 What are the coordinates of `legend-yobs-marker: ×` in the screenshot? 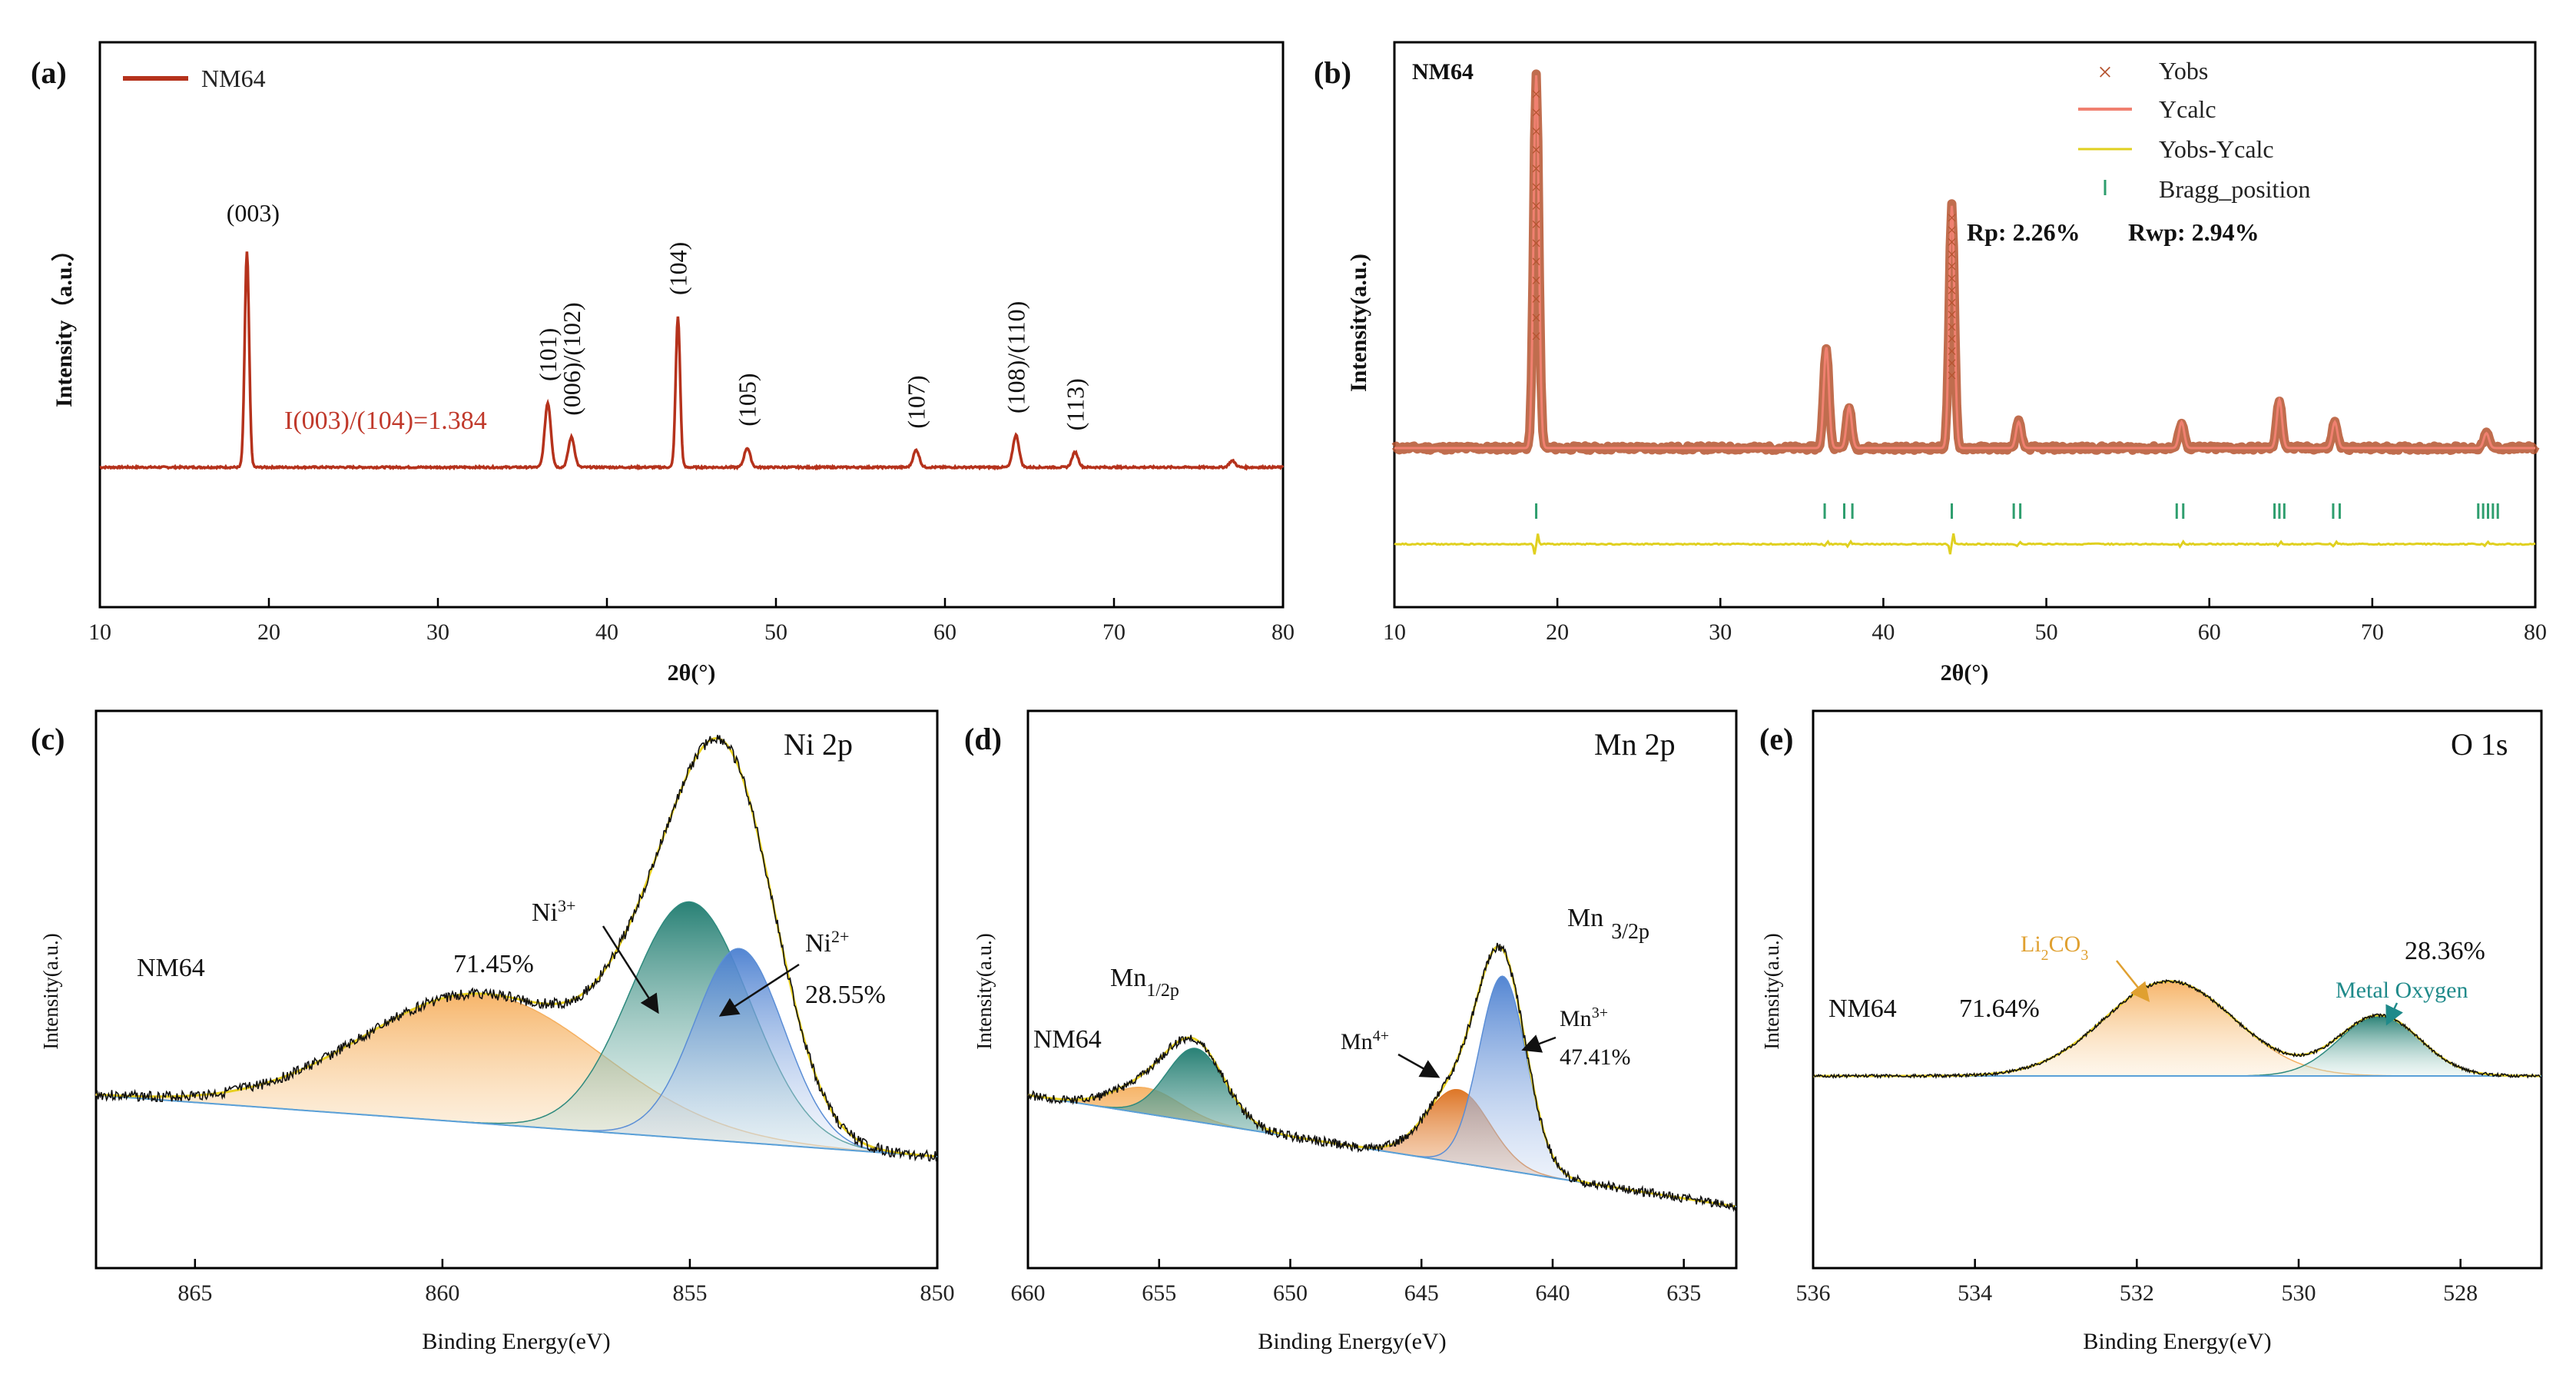 It's located at (2104, 72).